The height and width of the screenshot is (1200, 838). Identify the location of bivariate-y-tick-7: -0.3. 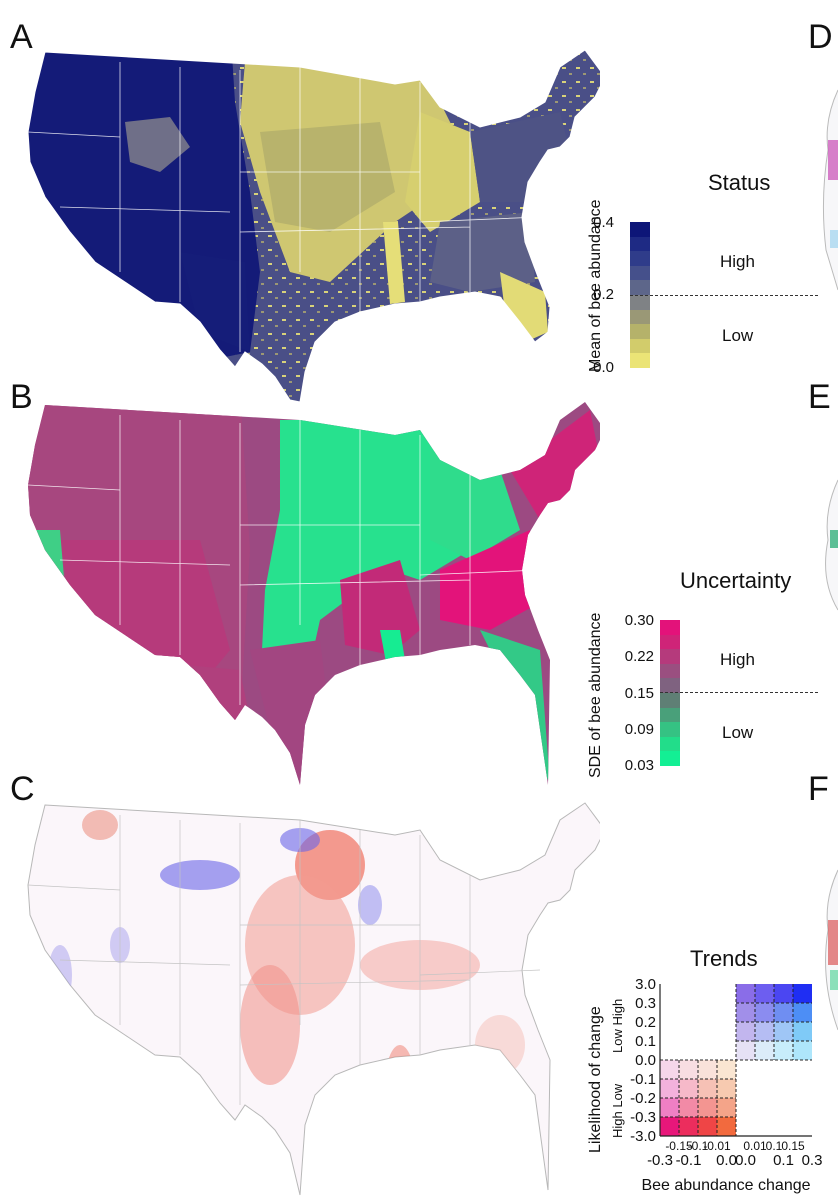
(643, 1117).